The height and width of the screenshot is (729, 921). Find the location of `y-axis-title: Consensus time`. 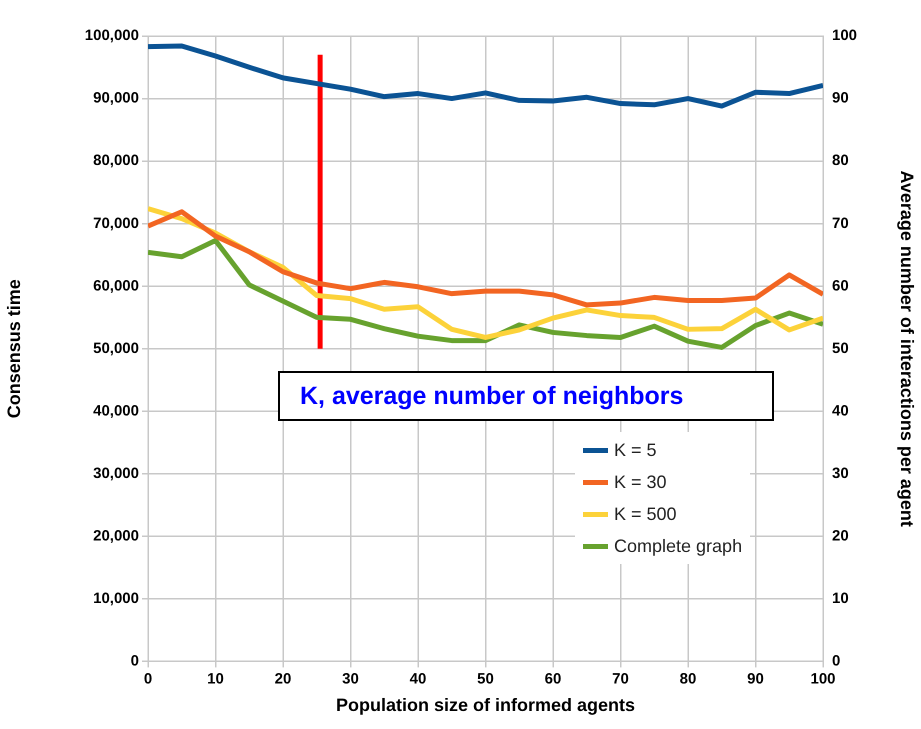

y-axis-title: Consensus time is located at coordinates (14, 348).